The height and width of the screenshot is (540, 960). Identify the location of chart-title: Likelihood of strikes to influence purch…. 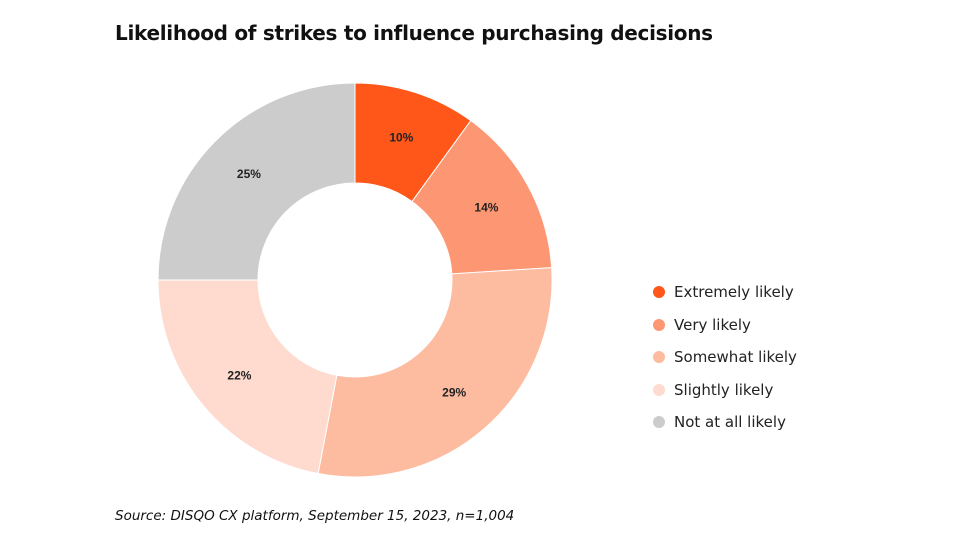
(414, 33).